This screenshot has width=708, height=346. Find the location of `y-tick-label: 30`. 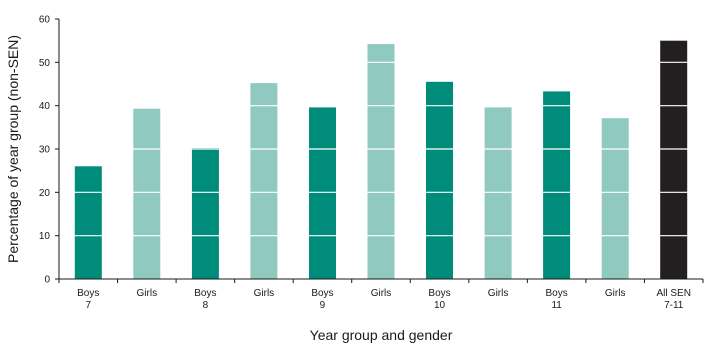

y-tick-label: 30 is located at coordinates (45, 150).